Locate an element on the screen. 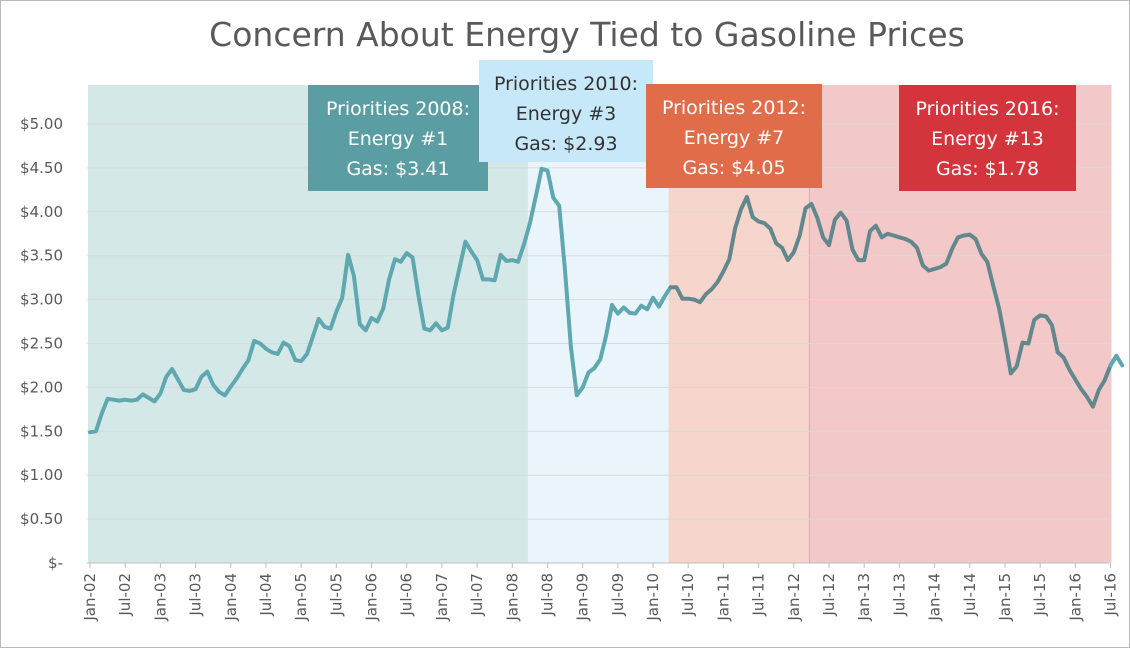 Image resolution: width=1130 pixels, height=648 pixels. annotation-line: Gas: $4.05 is located at coordinates (733, 168).